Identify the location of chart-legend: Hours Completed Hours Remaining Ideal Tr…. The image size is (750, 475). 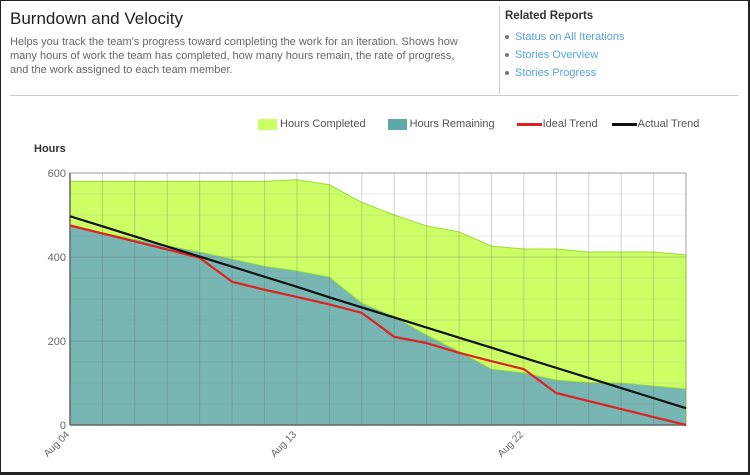
(489, 124).